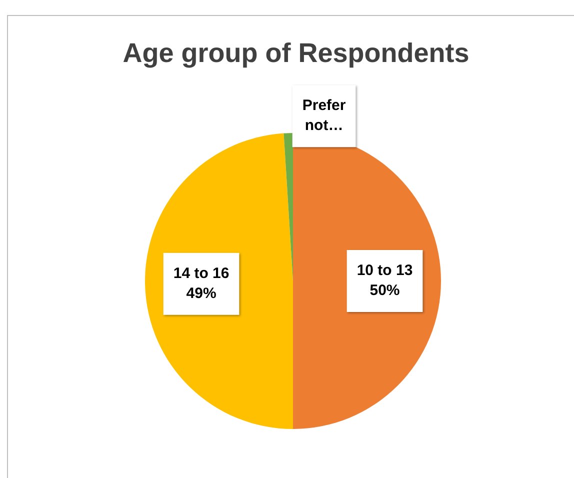 The height and width of the screenshot is (478, 574). What do you see at coordinates (385, 291) in the screenshot?
I see `data-label: 50%` at bounding box center [385, 291].